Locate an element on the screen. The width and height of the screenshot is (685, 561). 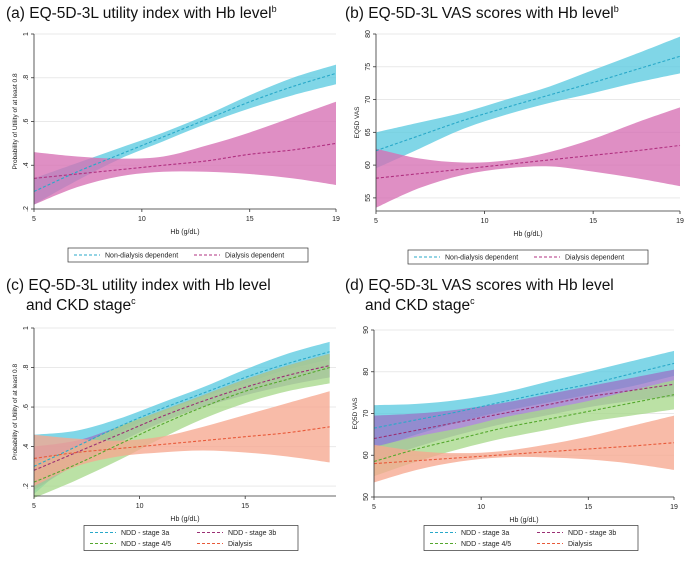
title-text-a: (a) EQ-5D-3L utility index with Hb level is located at coordinates (139, 13).